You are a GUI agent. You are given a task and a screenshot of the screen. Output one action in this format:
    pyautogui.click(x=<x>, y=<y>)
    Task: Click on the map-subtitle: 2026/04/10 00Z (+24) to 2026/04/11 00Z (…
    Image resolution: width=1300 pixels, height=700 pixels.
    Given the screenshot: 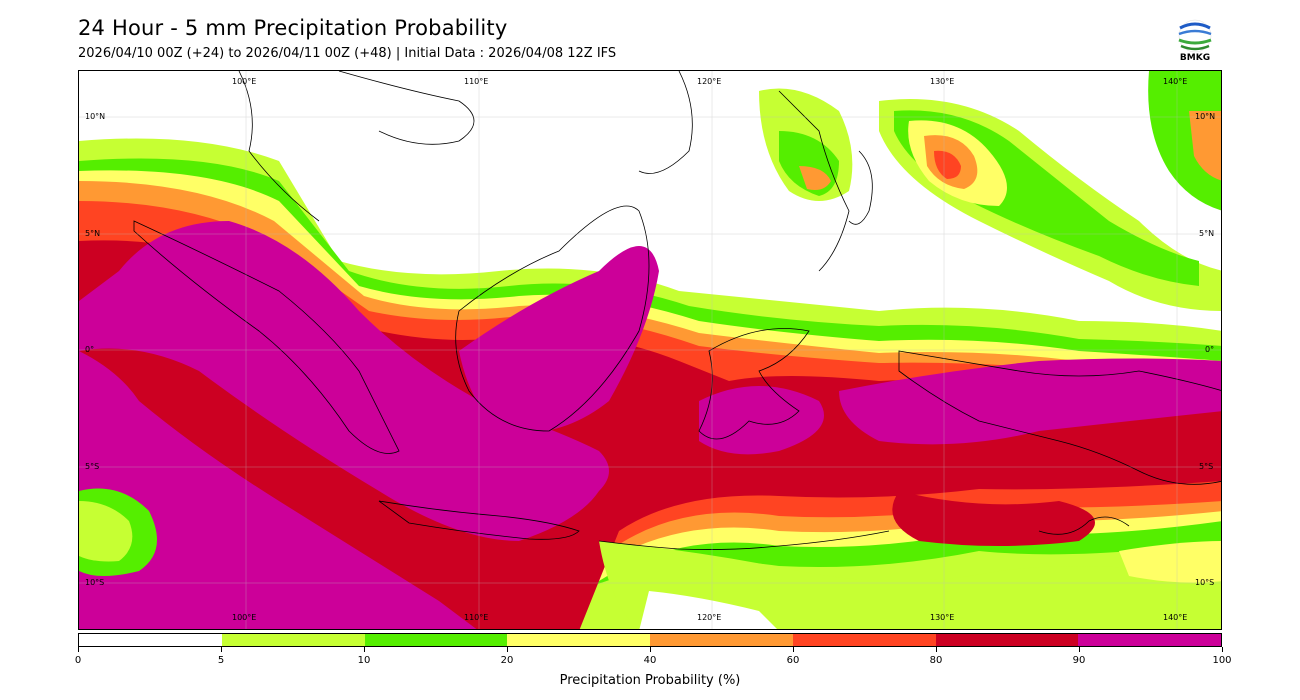 What is the action you would take?
    pyautogui.click(x=347, y=53)
    